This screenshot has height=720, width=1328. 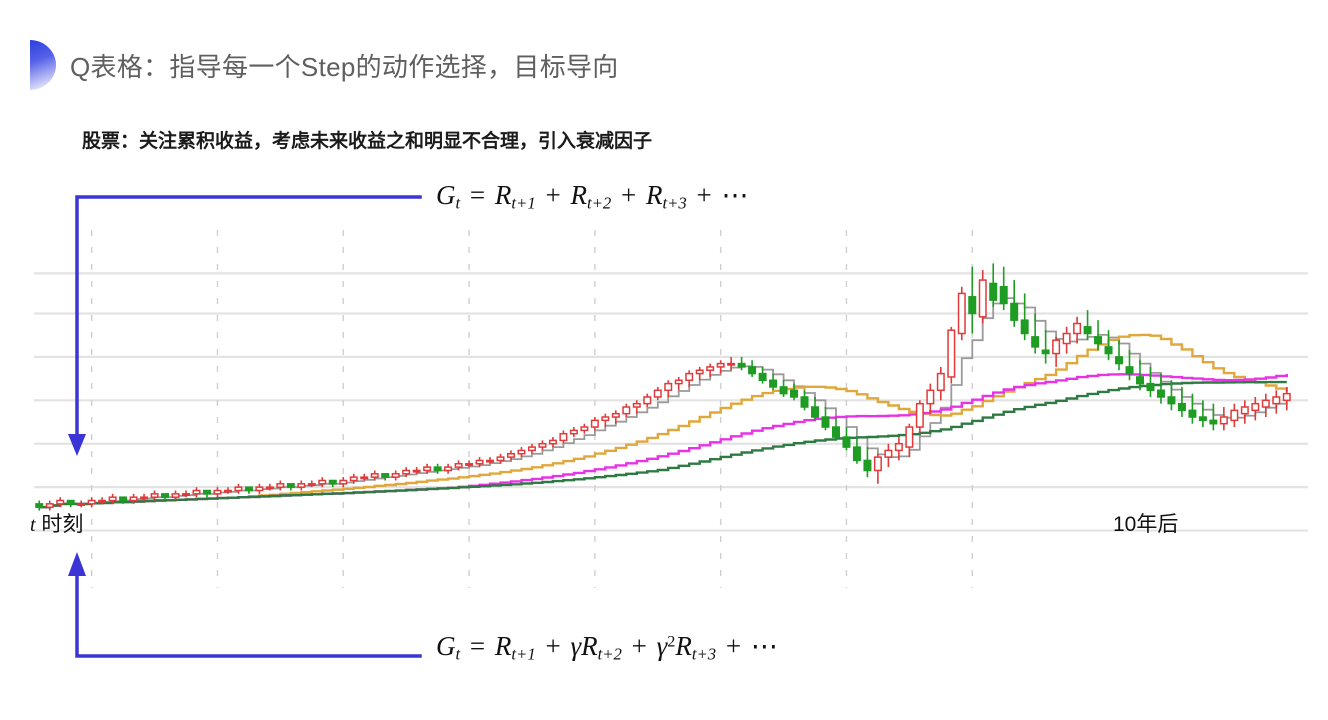 What do you see at coordinates (576, 646) in the screenshot?
I see `gamma-coefficient: γ` at bounding box center [576, 646].